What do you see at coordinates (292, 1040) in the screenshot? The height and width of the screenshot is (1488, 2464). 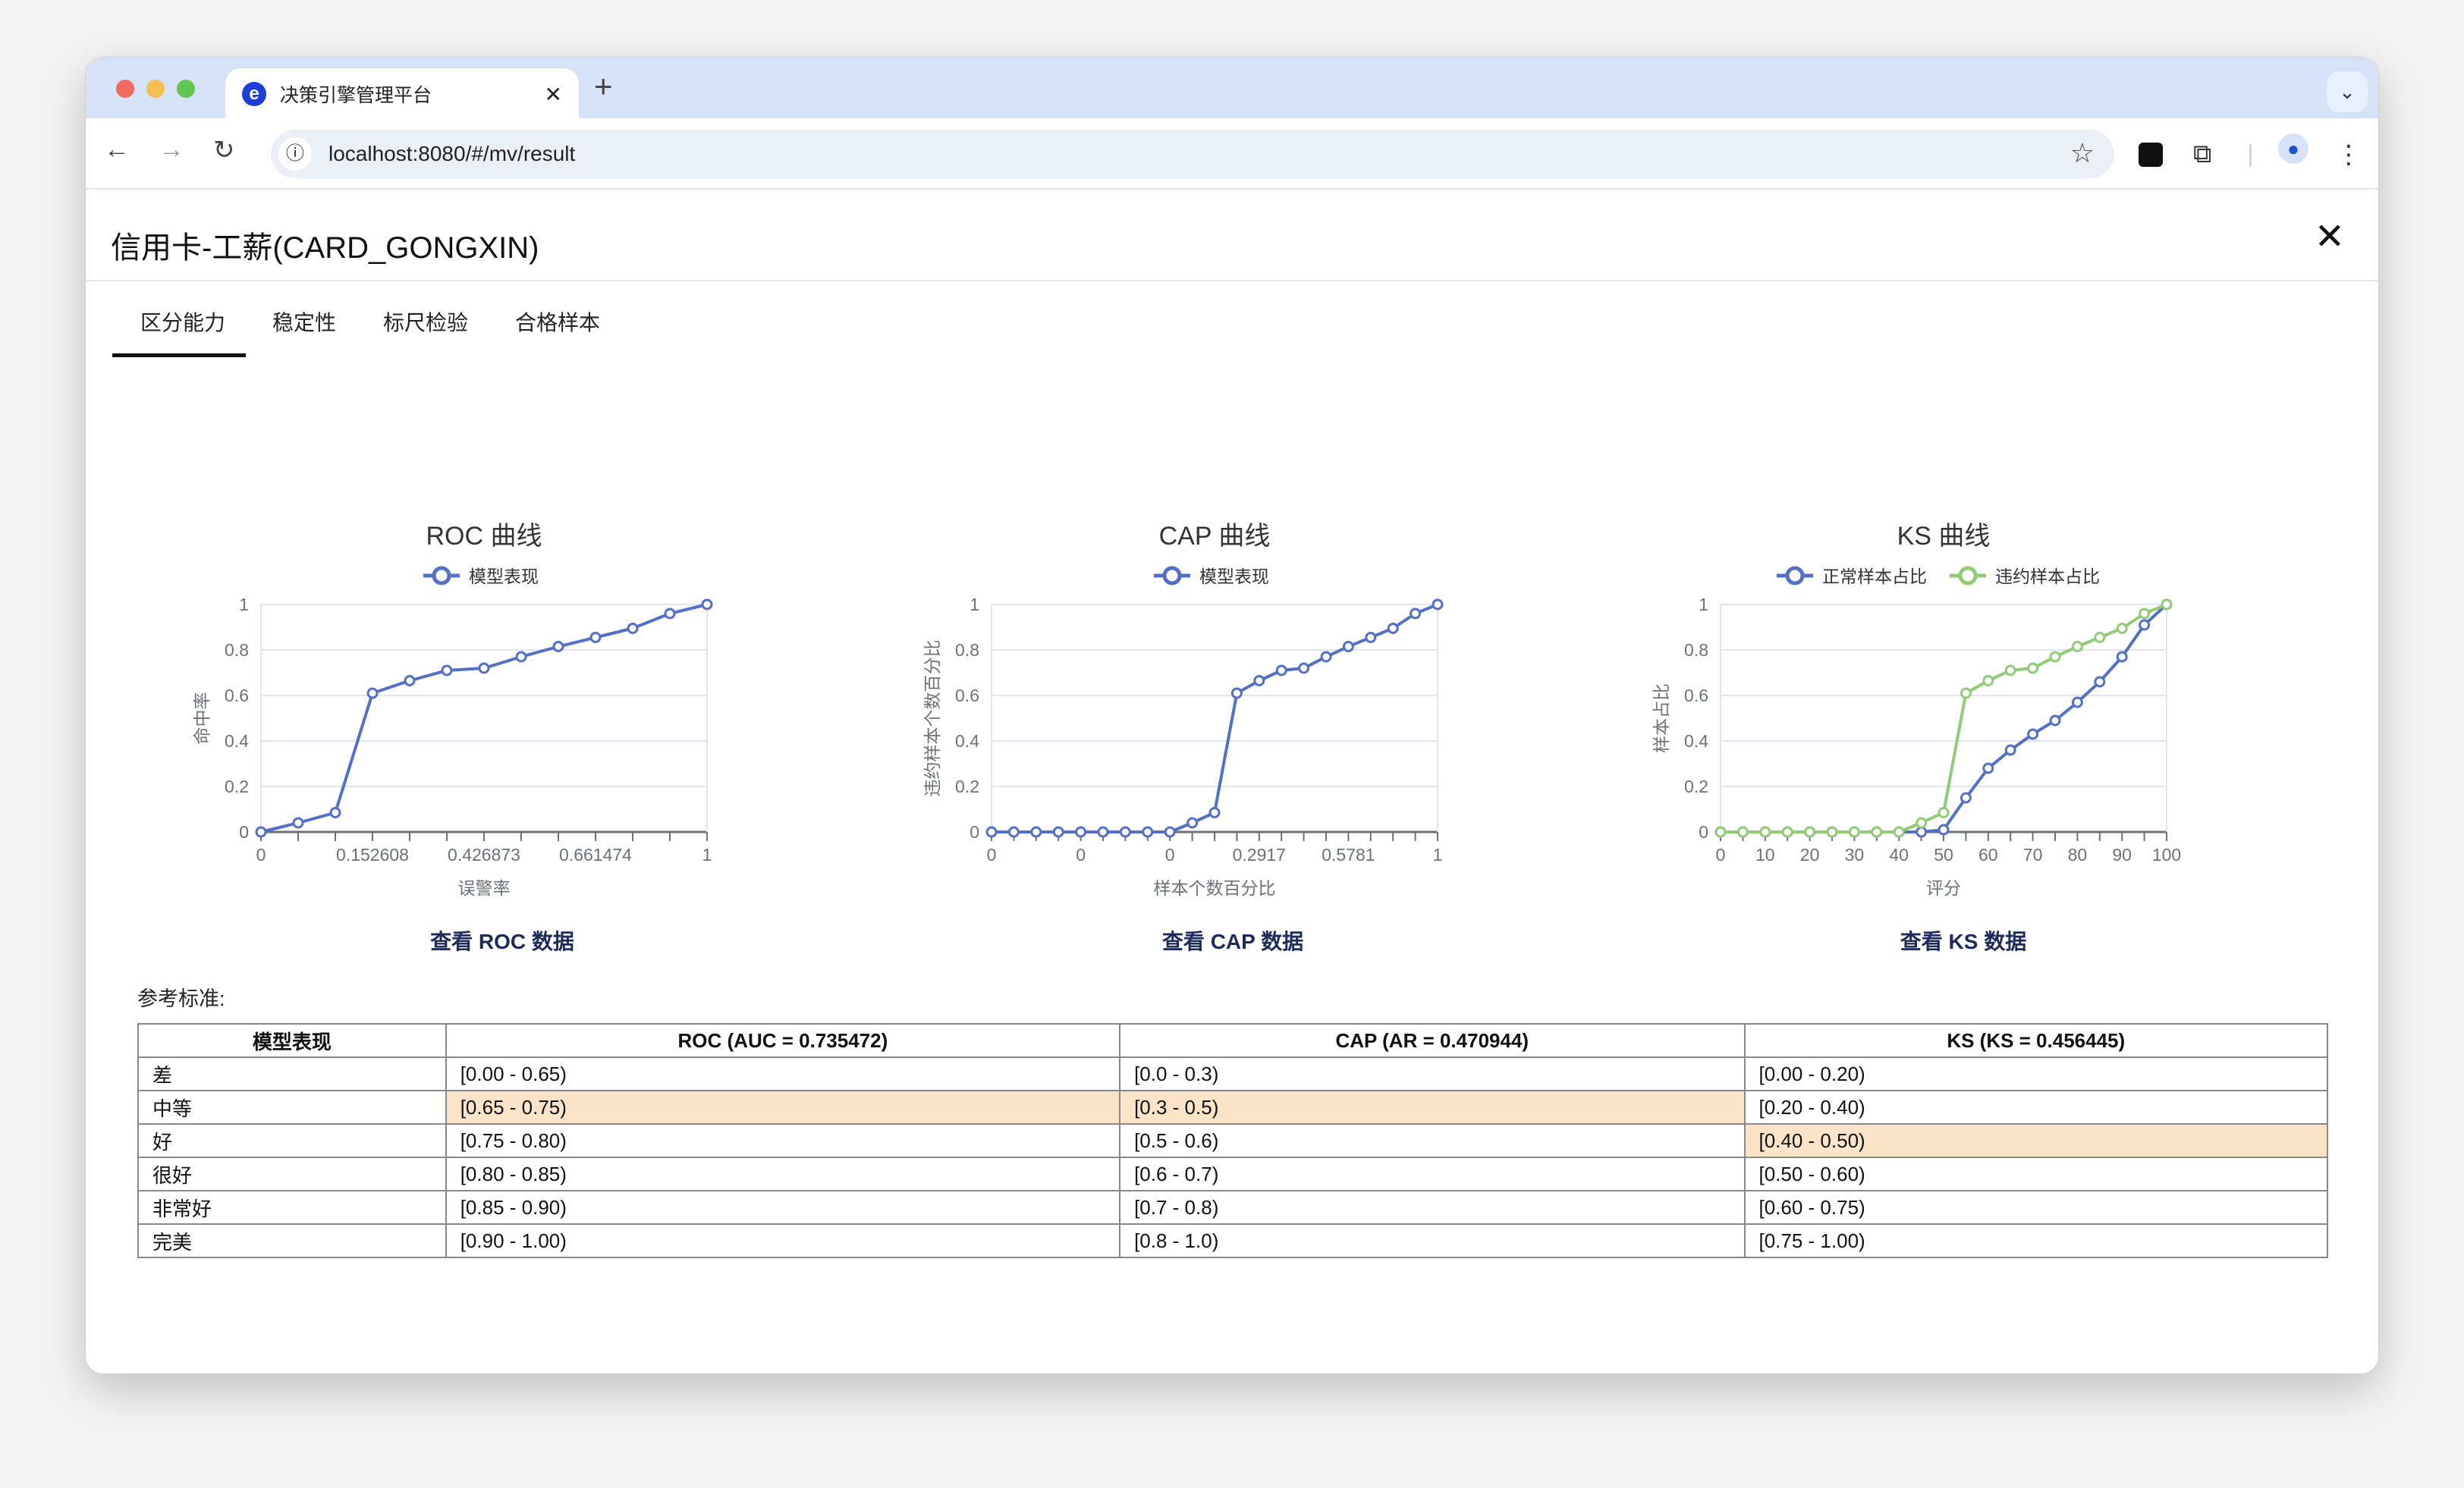 I see `header-performance: 模型表现` at bounding box center [292, 1040].